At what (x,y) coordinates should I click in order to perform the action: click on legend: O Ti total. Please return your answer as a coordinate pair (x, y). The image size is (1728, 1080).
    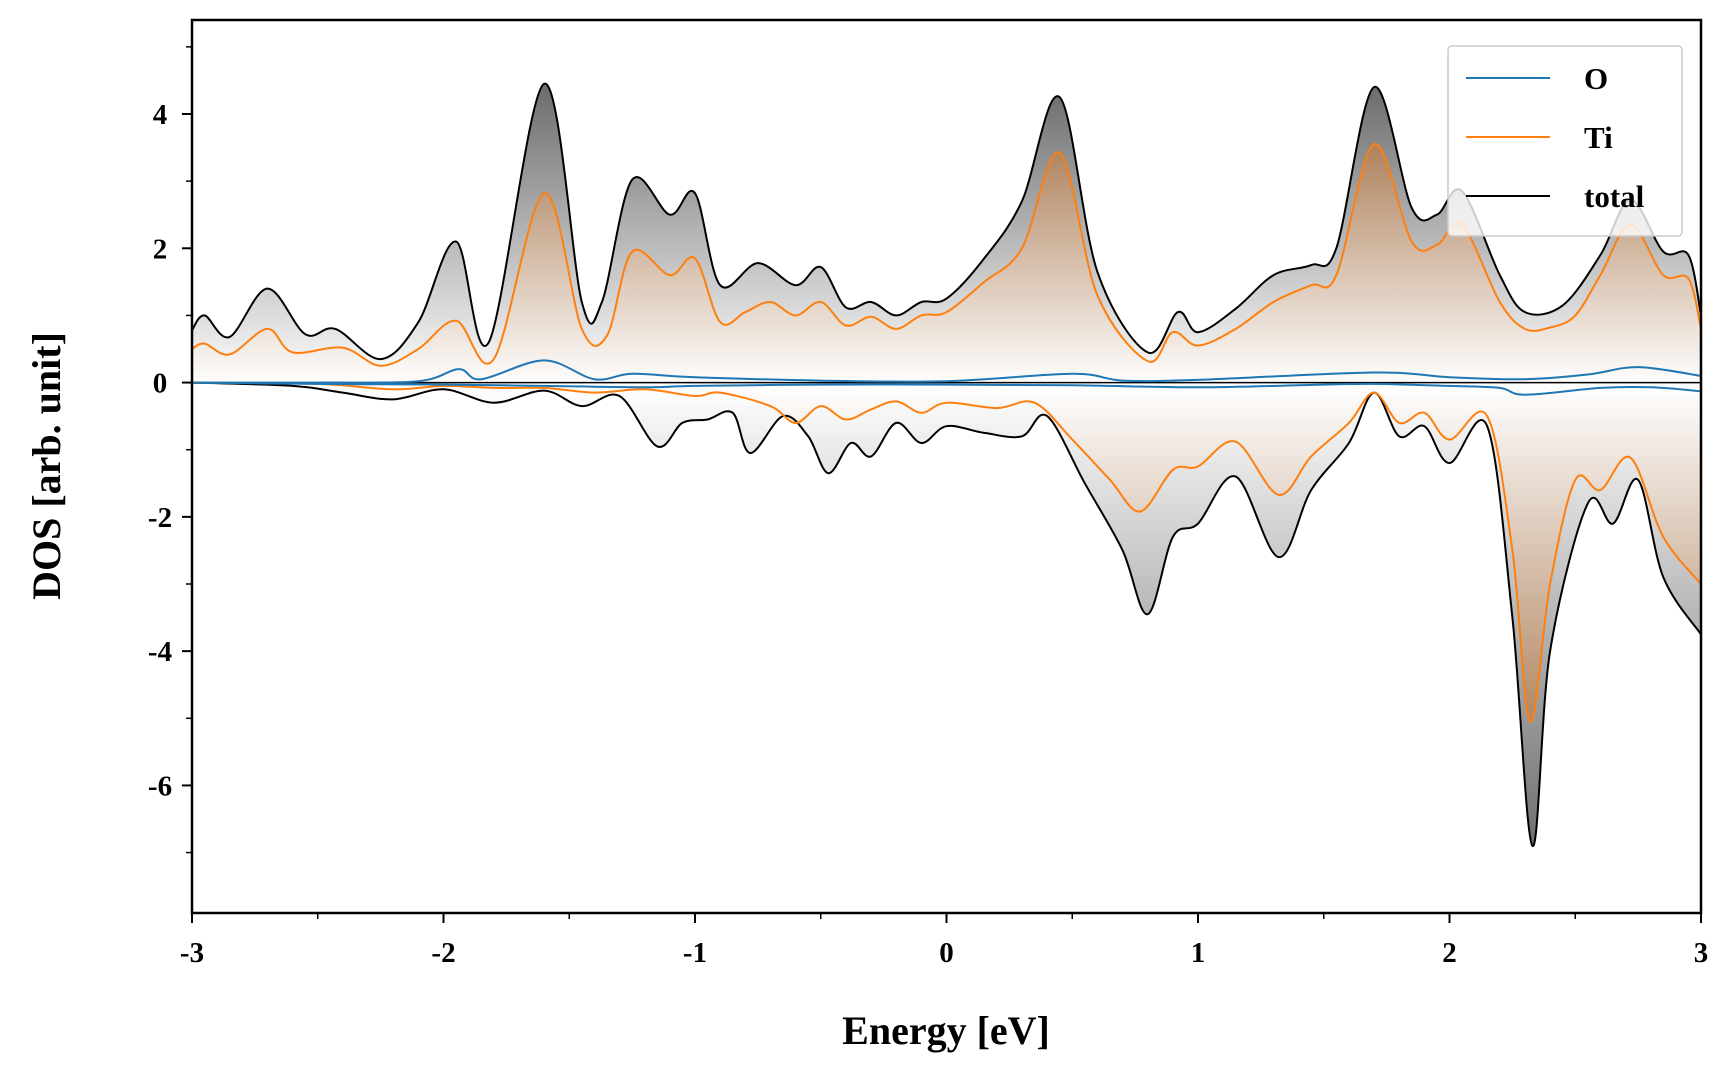
    Looking at the image, I should click on (1565, 141).